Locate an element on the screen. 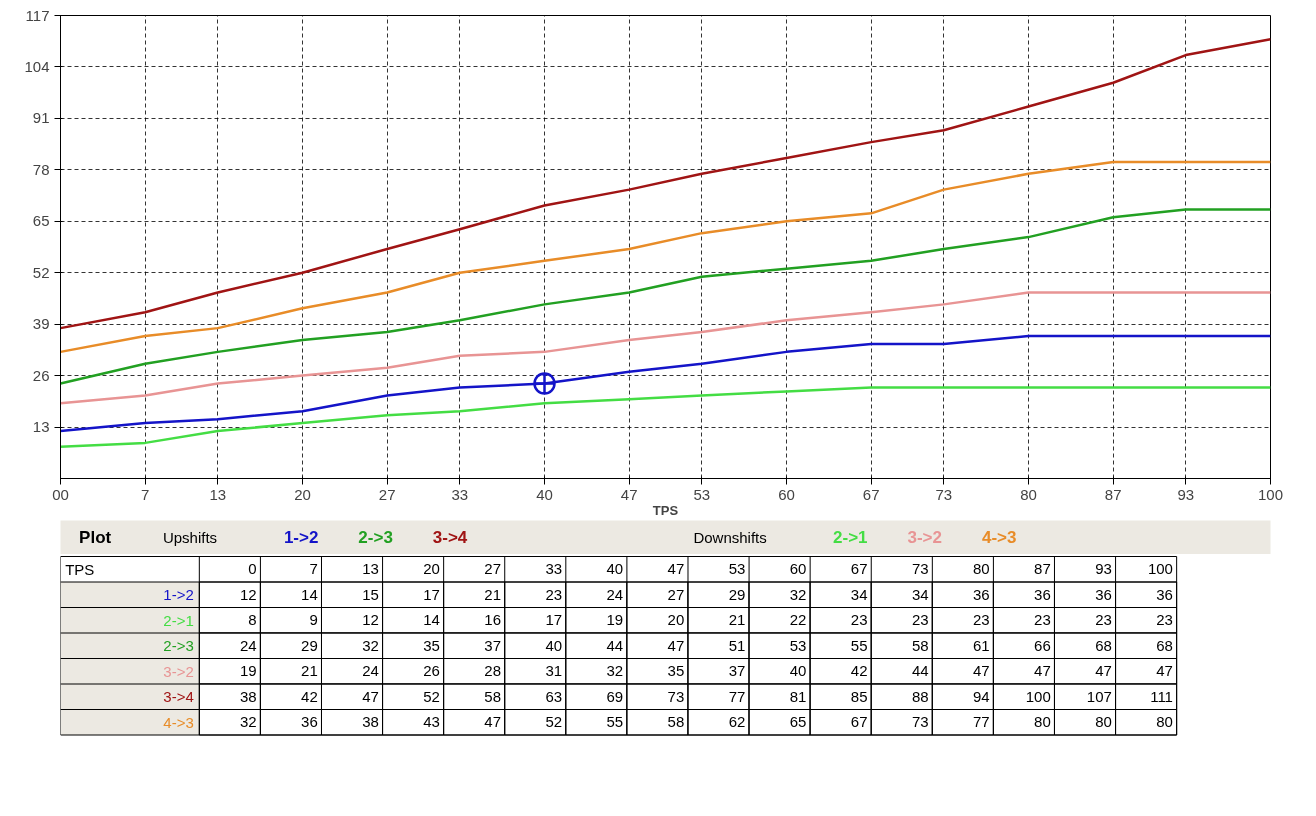 The height and width of the screenshot is (816, 1316). data-label: 15 is located at coordinates (370, 594).